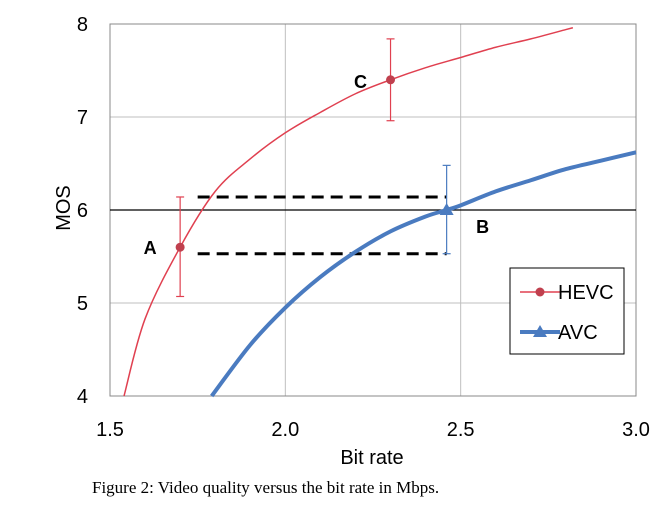 The height and width of the screenshot is (517, 669). I want to click on y-tick-label-2: 6, so click(82, 211).